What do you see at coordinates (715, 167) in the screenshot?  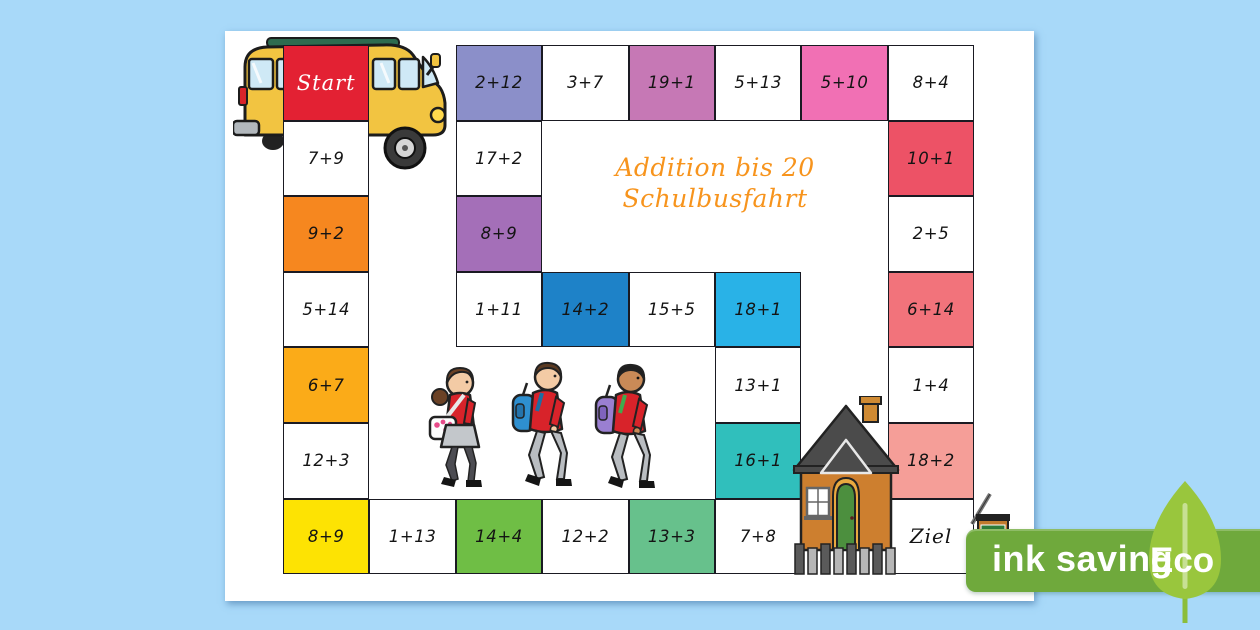 I see `title-line-1: Addition bis 20` at bounding box center [715, 167].